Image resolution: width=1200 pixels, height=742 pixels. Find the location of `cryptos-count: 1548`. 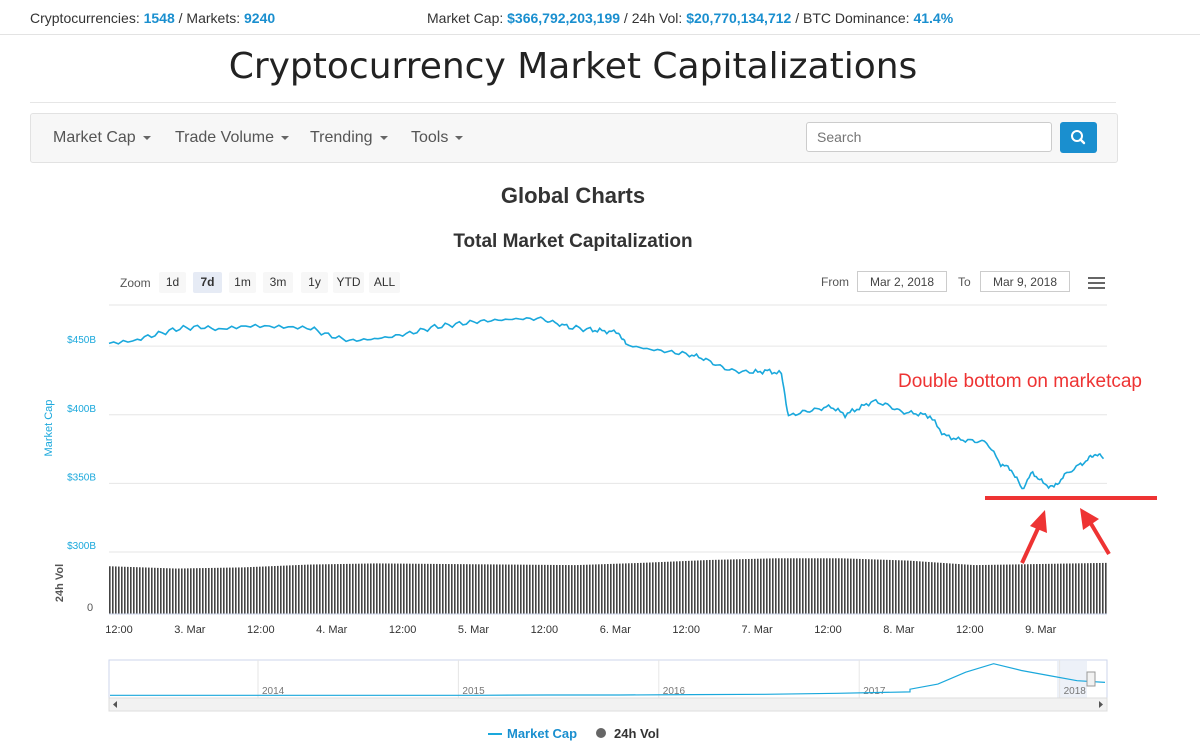

cryptos-count: 1548 is located at coordinates (159, 18).